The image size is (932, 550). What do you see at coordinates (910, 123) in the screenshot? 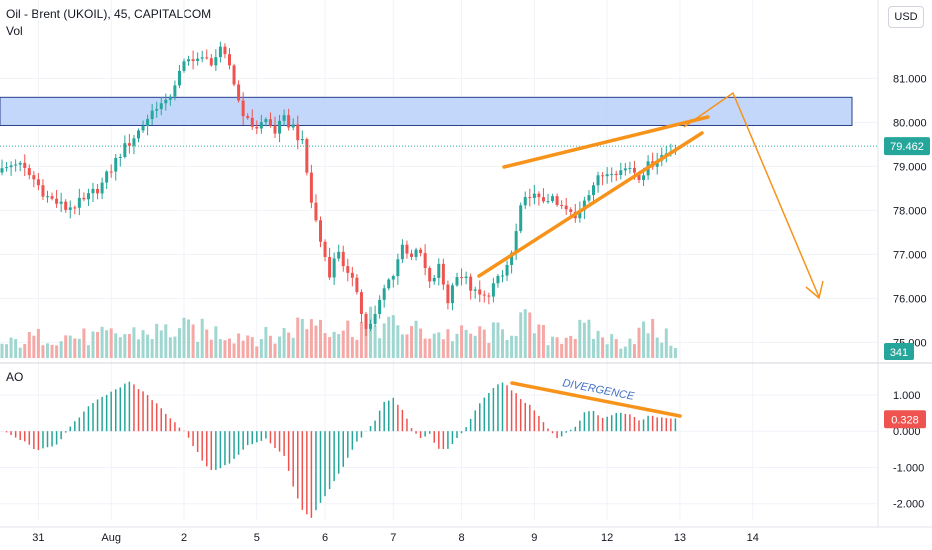
I see `price-tick-label: 80.000` at bounding box center [910, 123].